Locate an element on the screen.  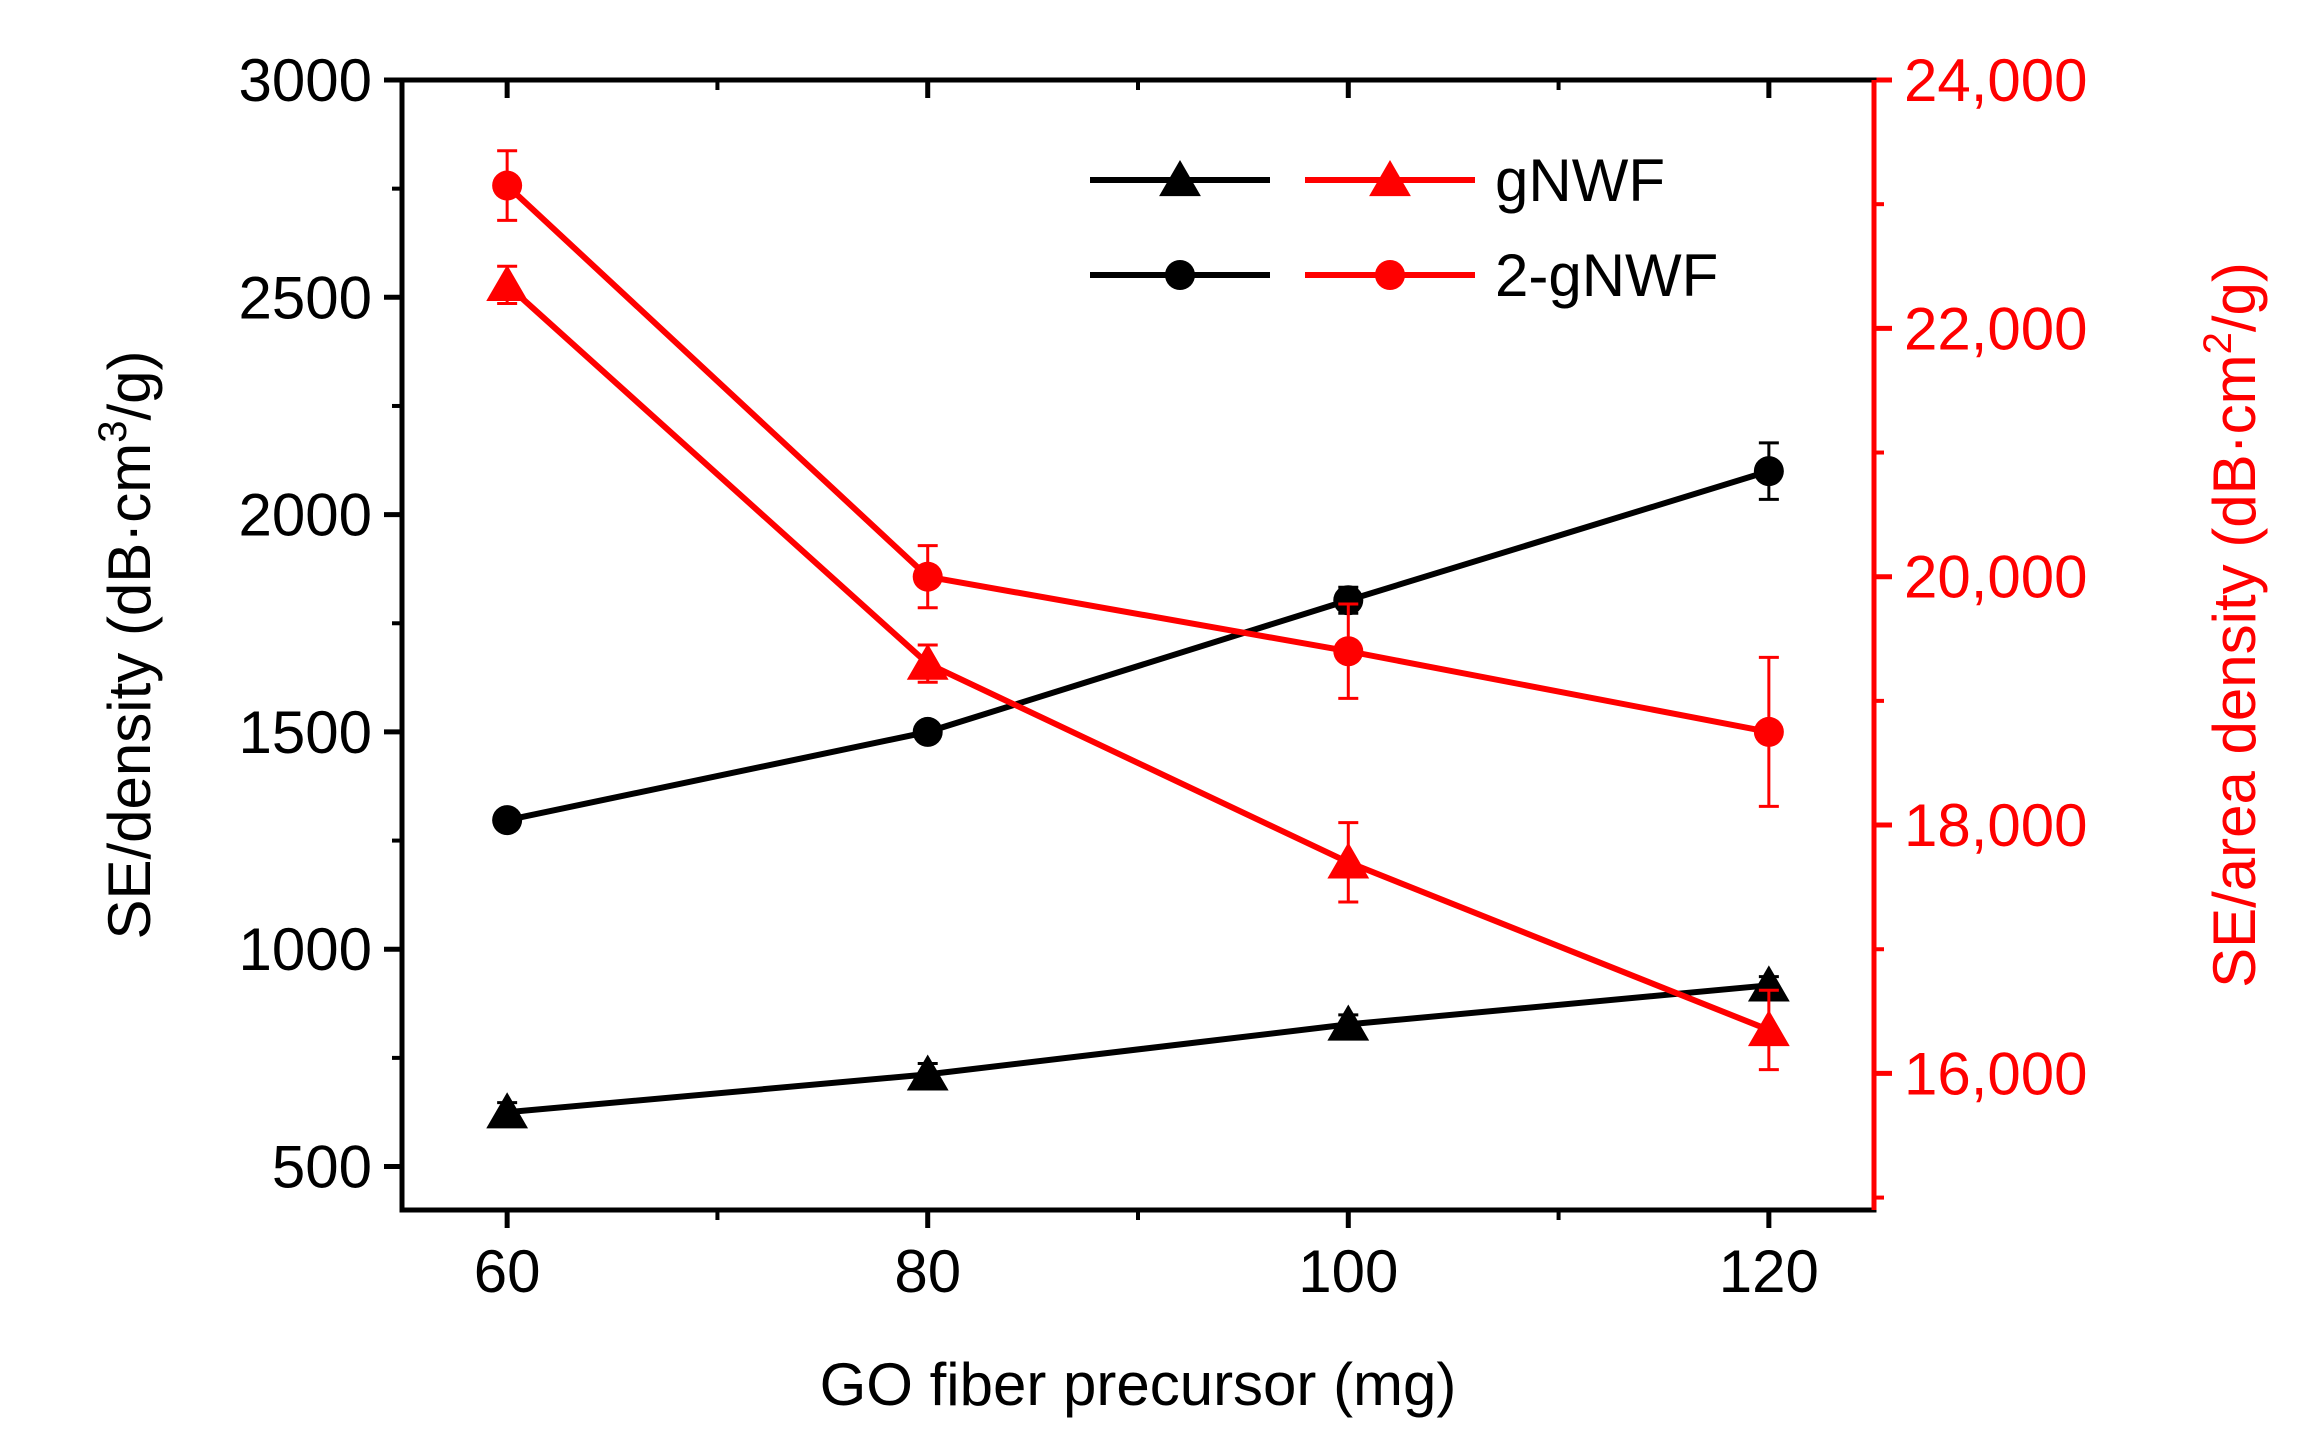
y-left-tick-label: 1500 is located at coordinates (305, 732).